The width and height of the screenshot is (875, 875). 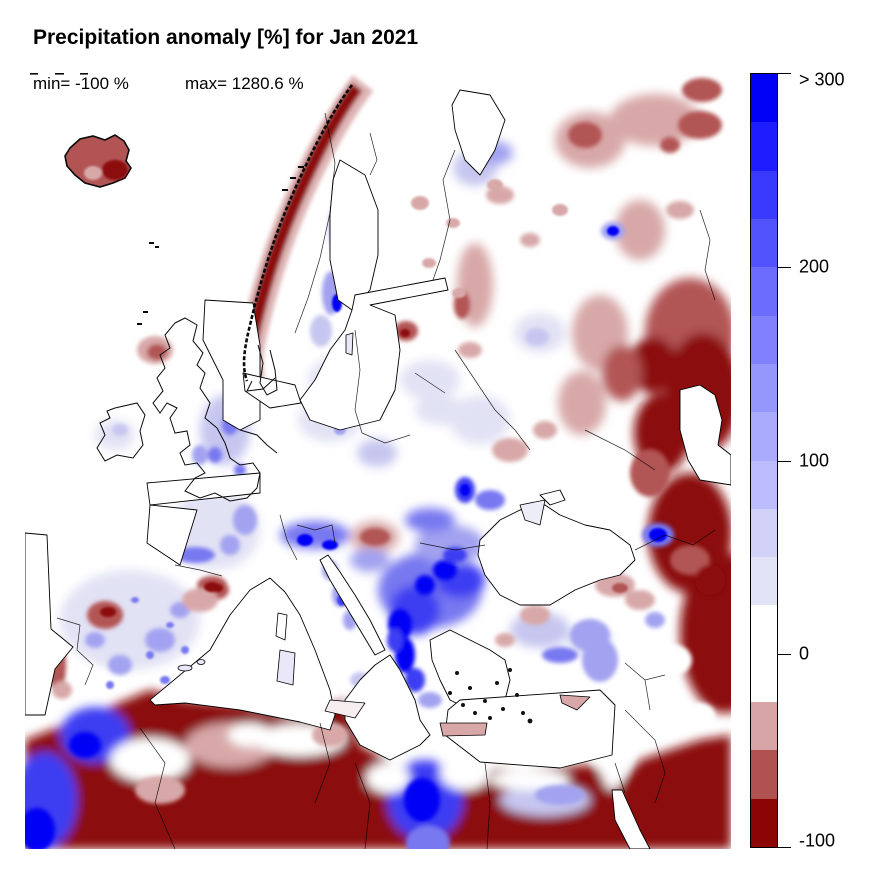 What do you see at coordinates (244, 83) in the screenshot?
I see `max-value-label: max= 1280.6 %` at bounding box center [244, 83].